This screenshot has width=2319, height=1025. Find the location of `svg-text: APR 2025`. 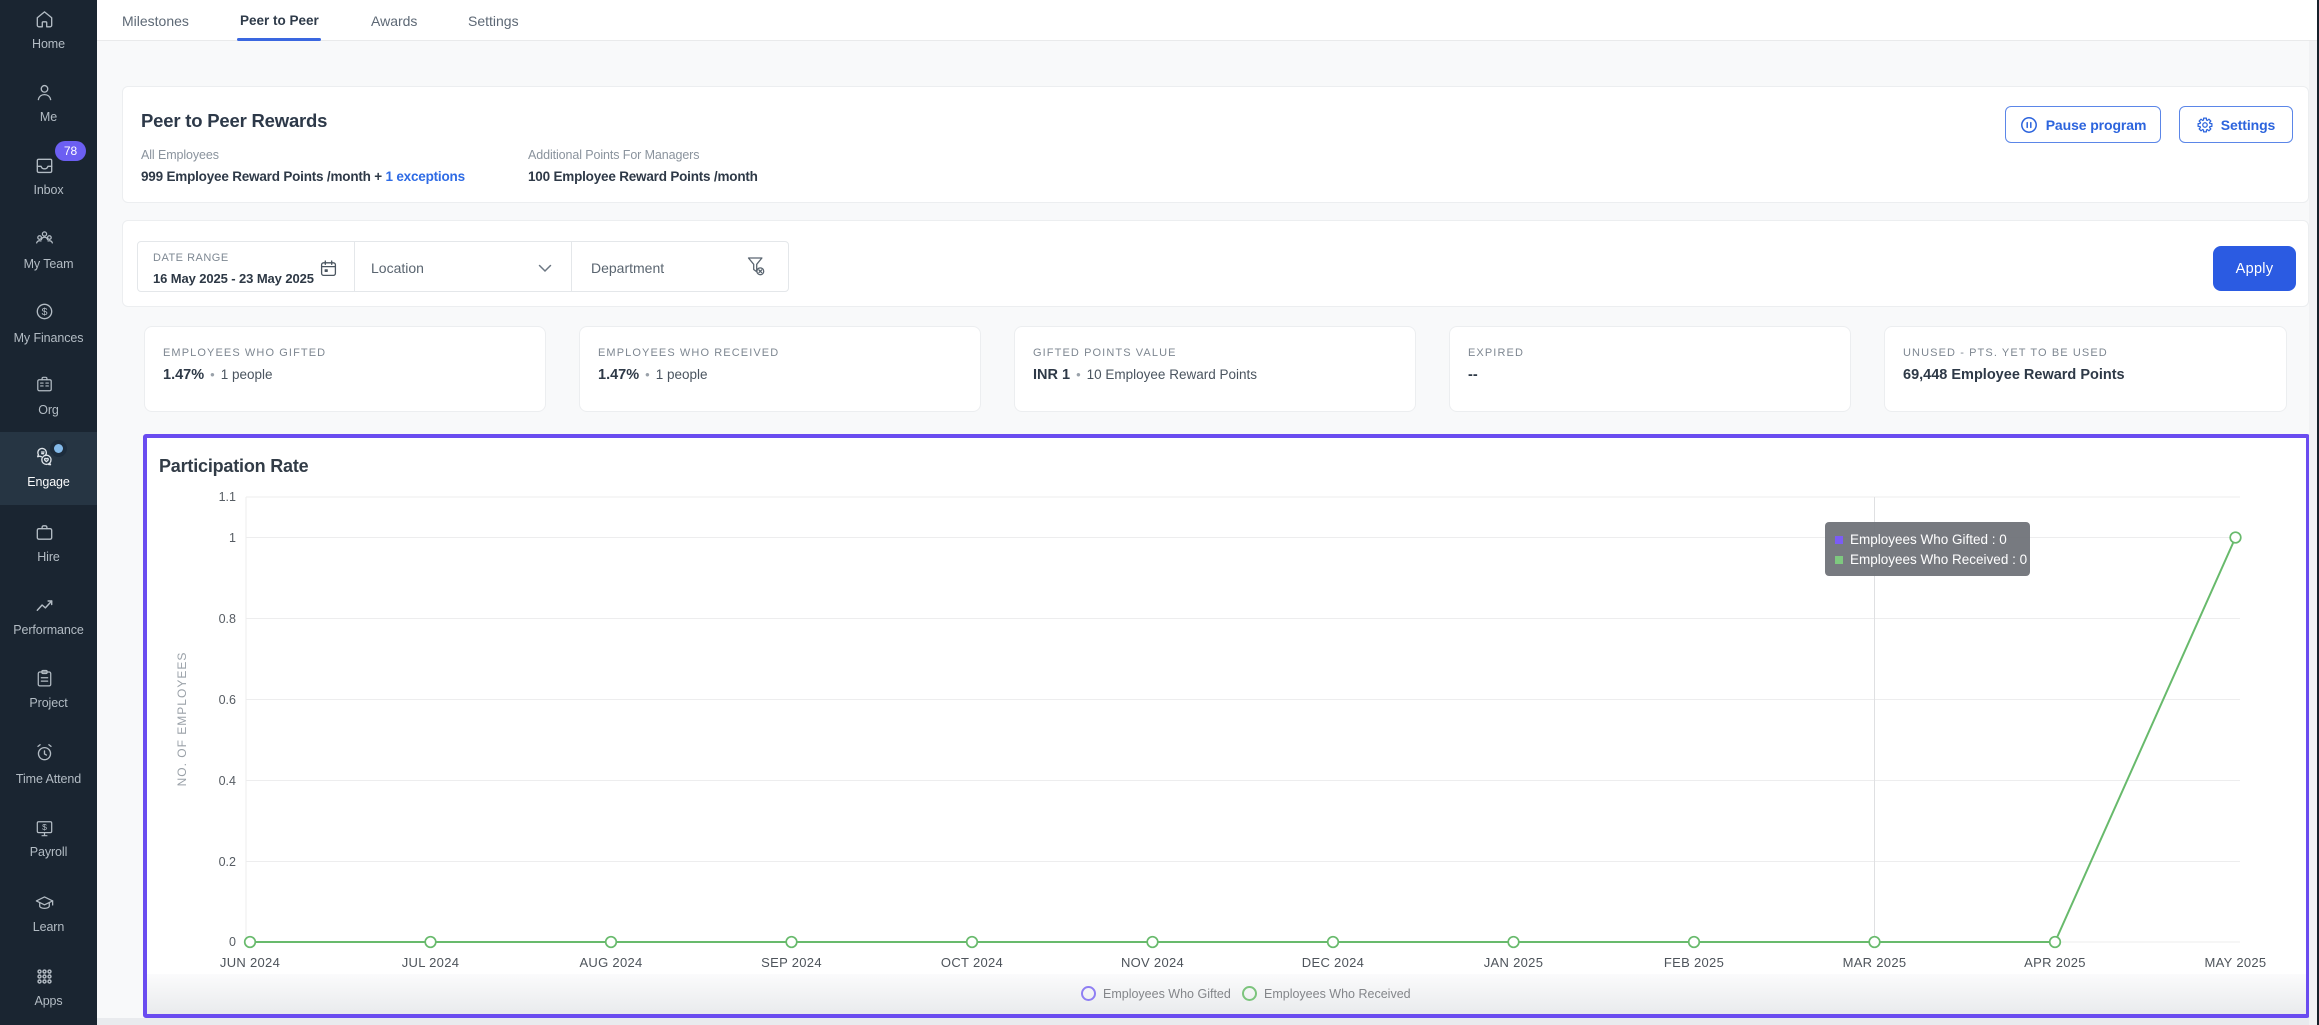

svg-text: APR 2025 is located at coordinates (2055, 962).